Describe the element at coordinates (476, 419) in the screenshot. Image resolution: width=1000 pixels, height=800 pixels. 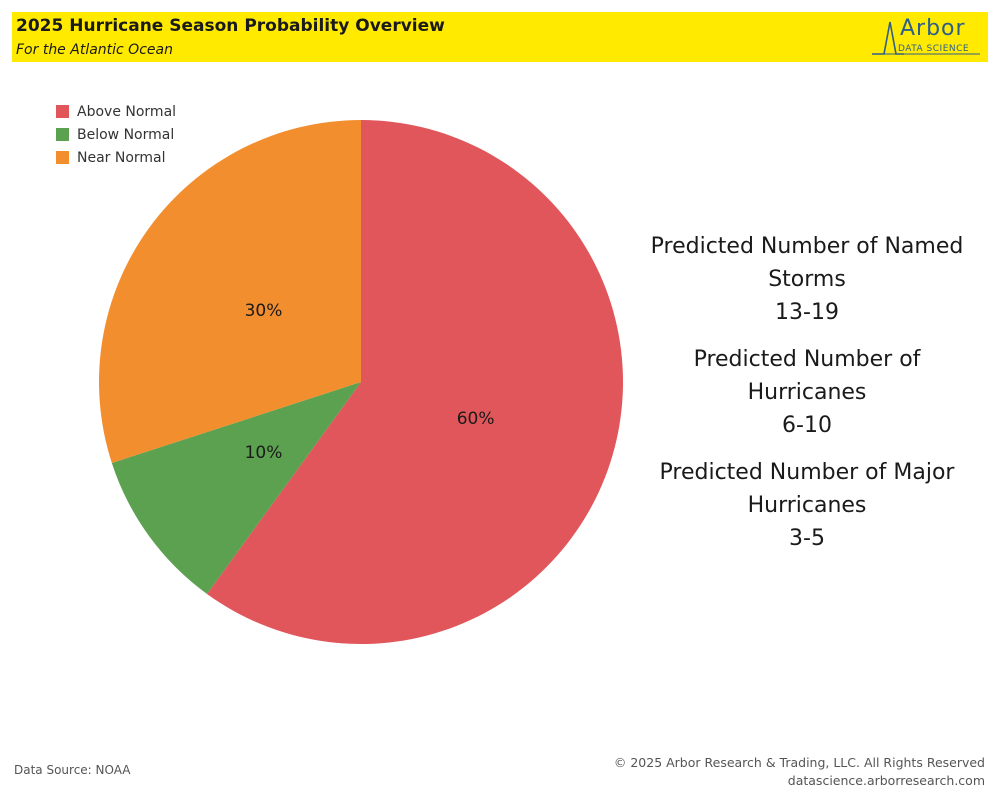
I see `pie-slice-label: 60%` at that location.